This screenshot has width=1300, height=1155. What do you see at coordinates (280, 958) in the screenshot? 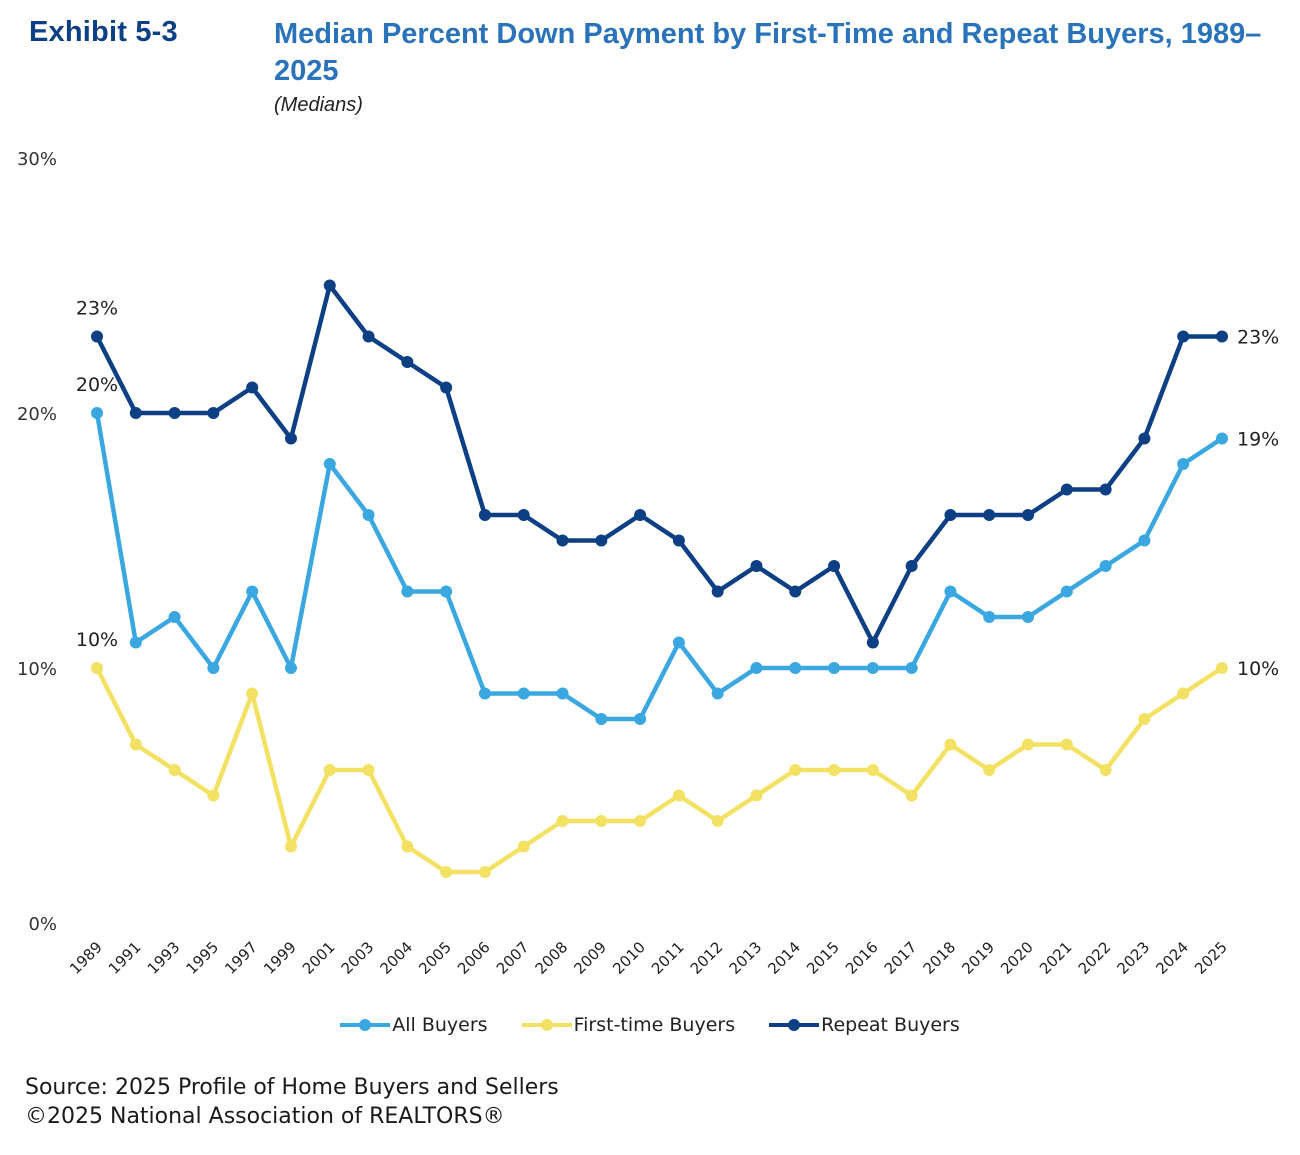
I see `x-tick-label: 1999` at bounding box center [280, 958].